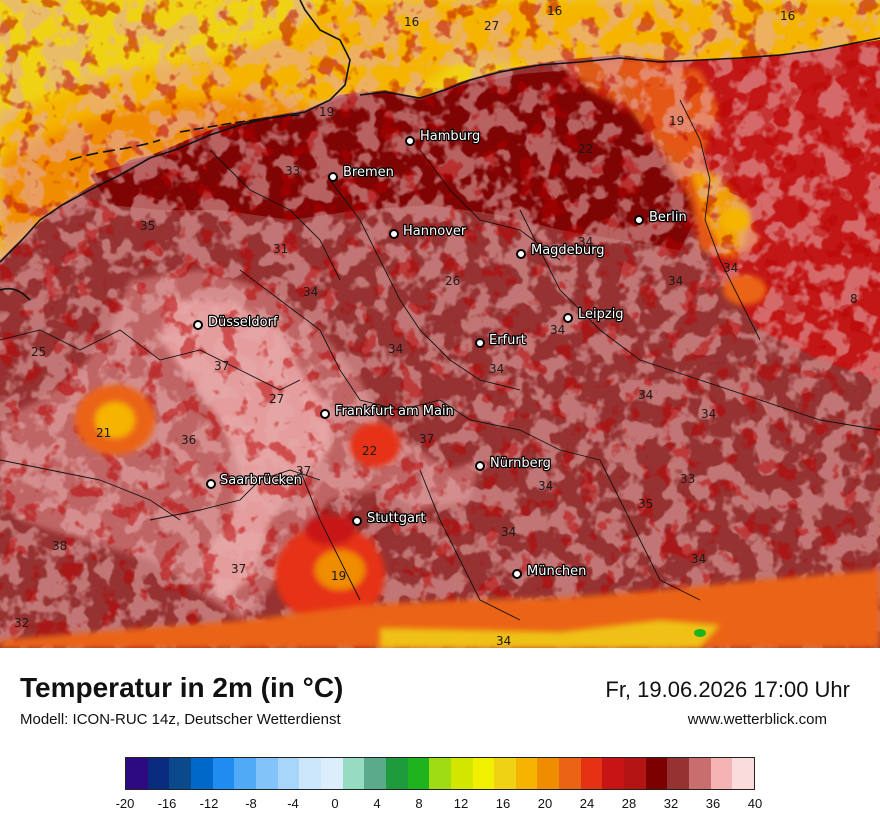 The width and height of the screenshot is (880, 830). Describe the element at coordinates (545, 803) in the screenshot. I see `scale-tick-label: 20` at that location.